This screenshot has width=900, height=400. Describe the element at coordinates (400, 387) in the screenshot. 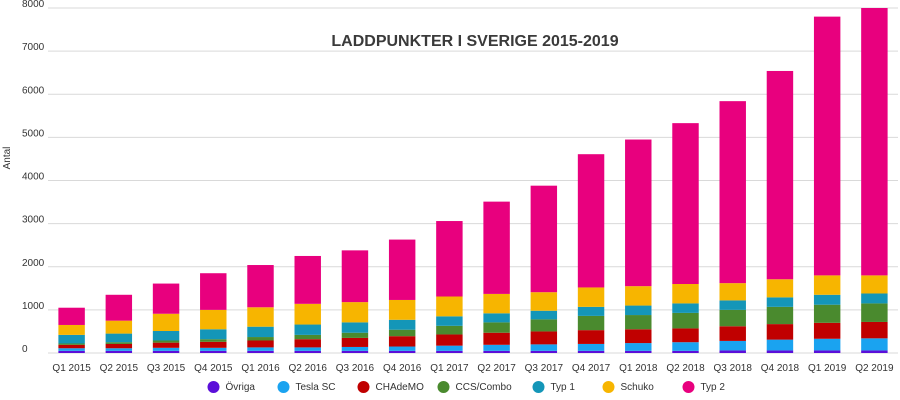

I see `legend-label: CHAdeMO` at that location.